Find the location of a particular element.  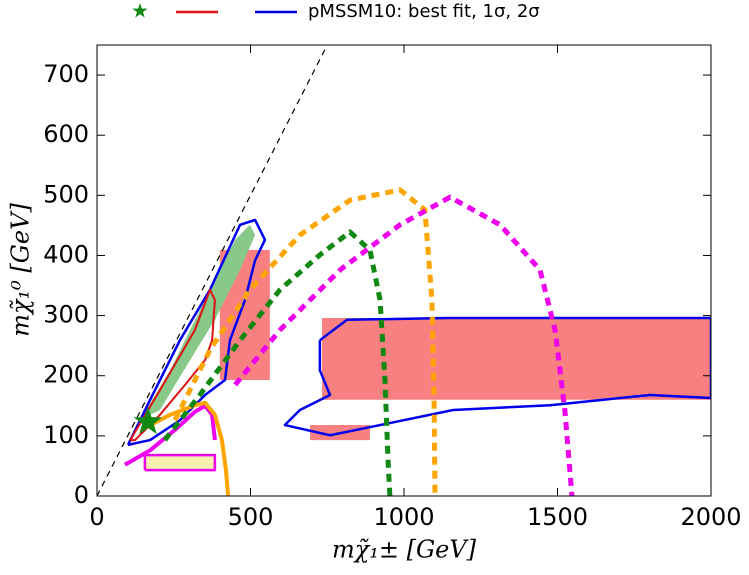

x-tick-label: 1000 is located at coordinates (403, 517).